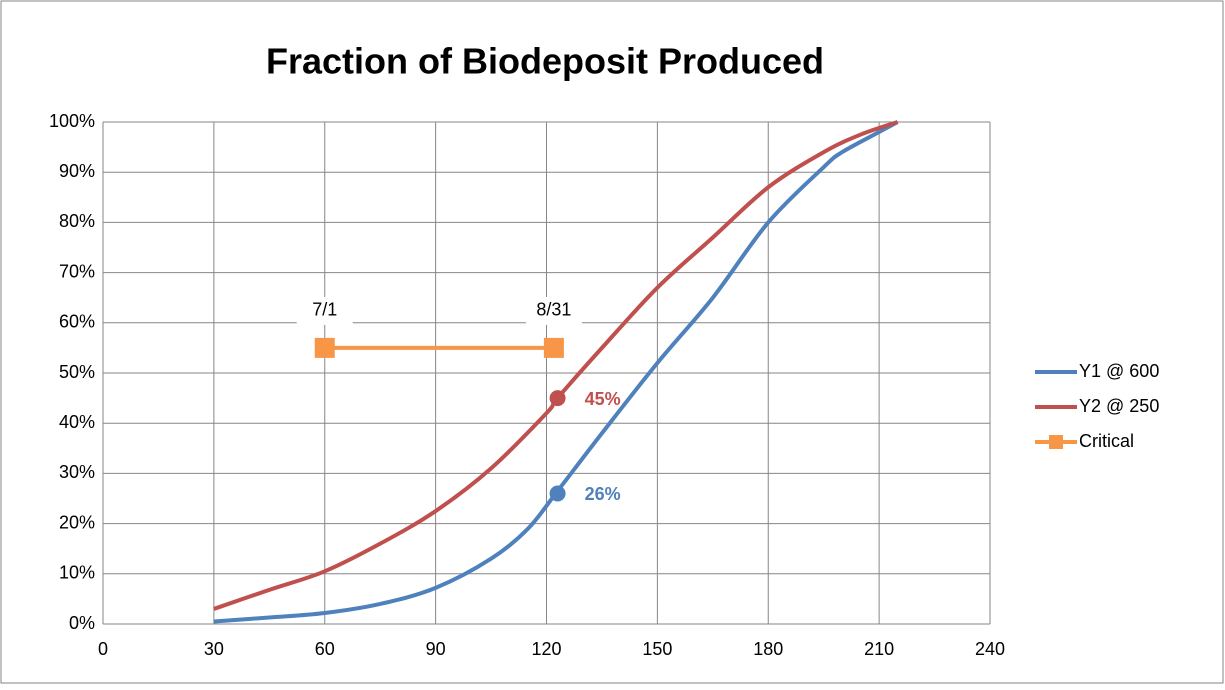 Image resolution: width=1225 pixels, height=690 pixels. I want to click on point-label: 7/1, so click(324, 310).